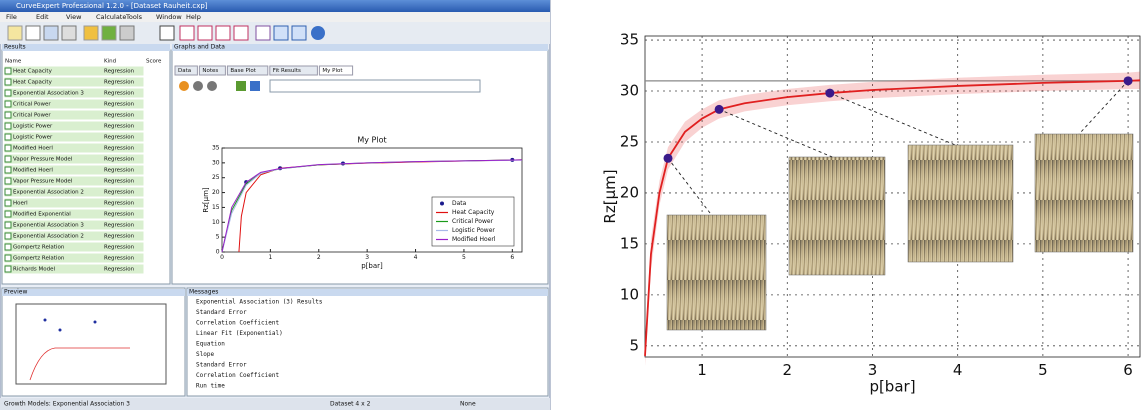  Describe the element at coordinates (203, 292) in the screenshot. I see `panel-title: Messages` at that location.